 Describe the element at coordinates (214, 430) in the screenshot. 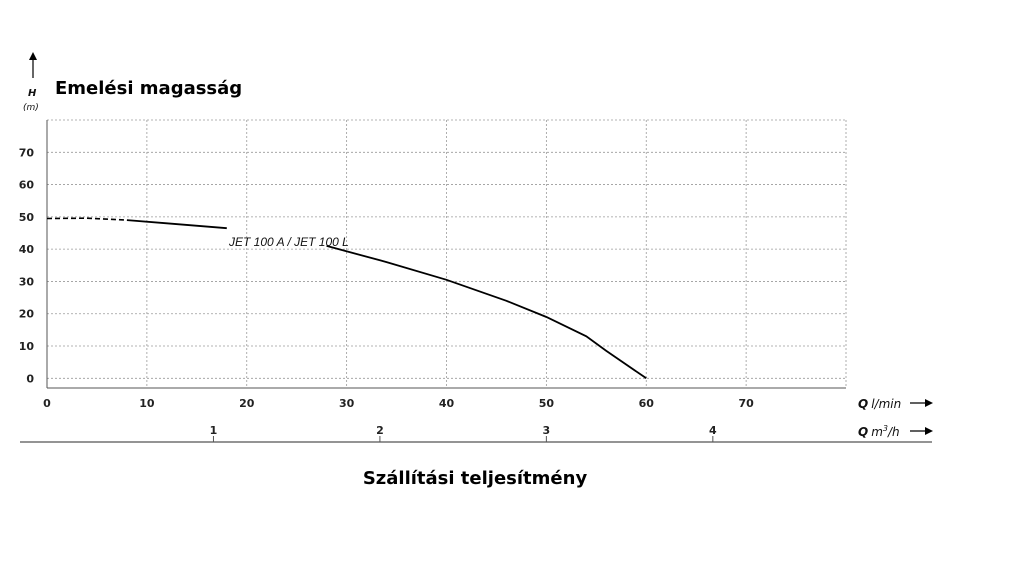

I see `x2-tick-label-0: 1` at that location.